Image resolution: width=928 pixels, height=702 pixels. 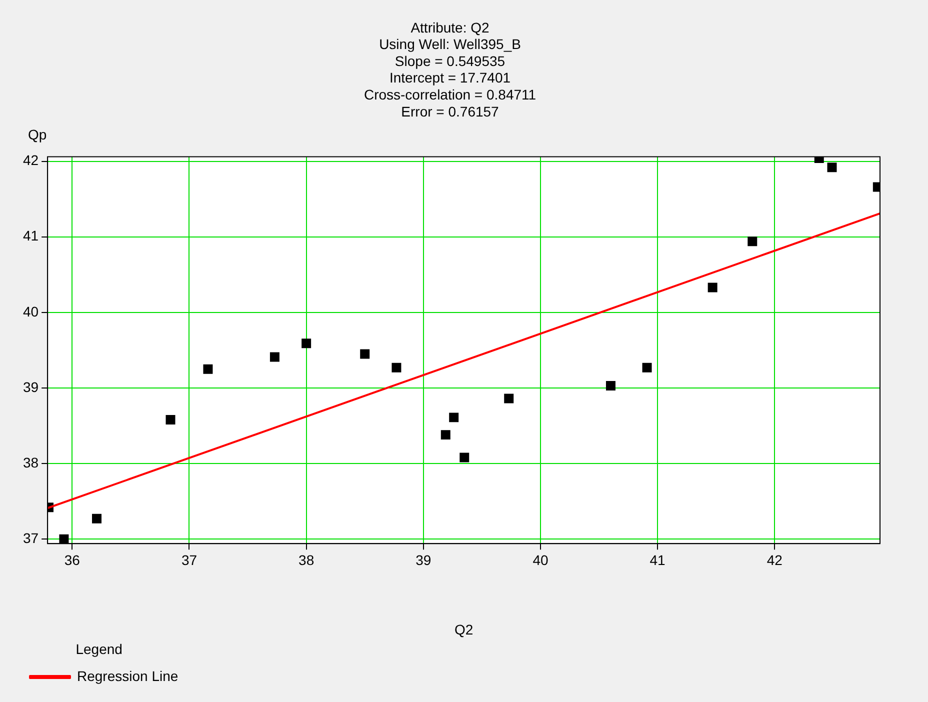 What do you see at coordinates (306, 560) in the screenshot?
I see `x-tick-label: 38` at bounding box center [306, 560].